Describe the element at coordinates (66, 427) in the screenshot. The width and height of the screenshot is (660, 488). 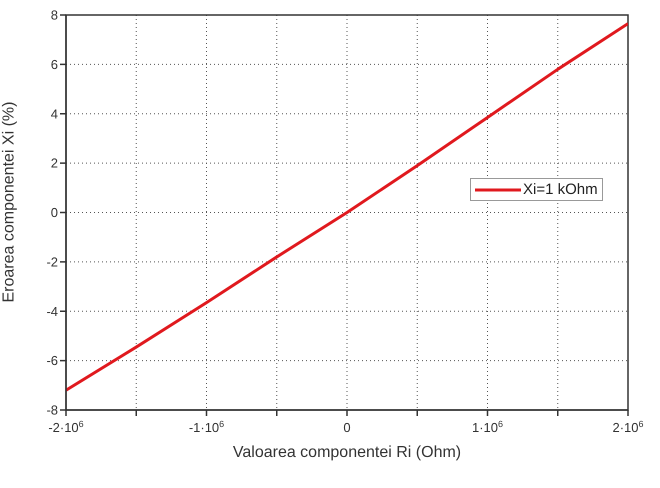
I see `x-tick-label: -2·10$^{6}$` at that location.